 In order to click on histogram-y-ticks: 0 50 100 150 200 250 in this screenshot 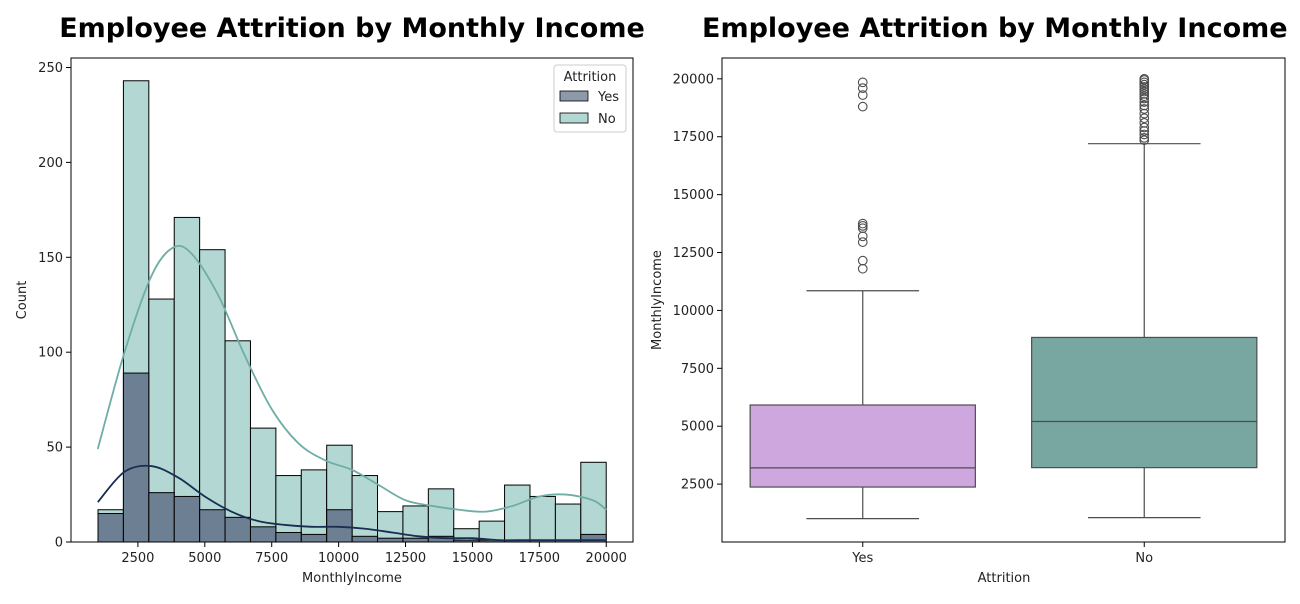, I will do `click(54, 306)`.